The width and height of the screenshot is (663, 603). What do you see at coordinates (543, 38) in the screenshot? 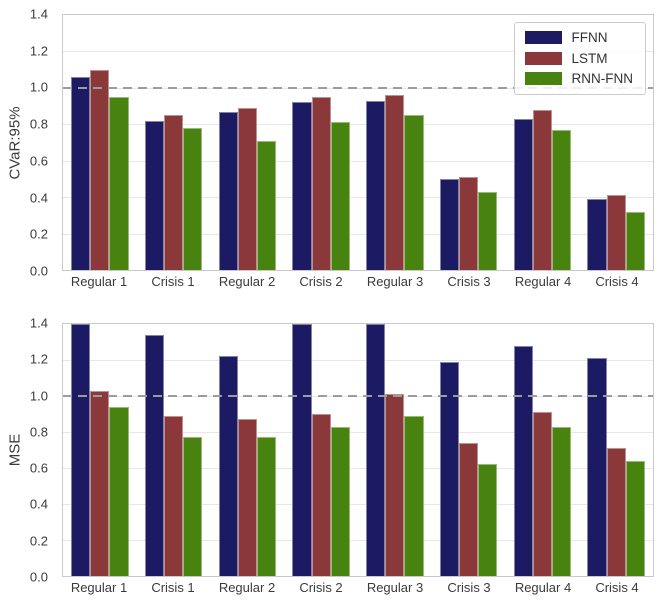
I see `legend-swatch-ffnn` at bounding box center [543, 38].